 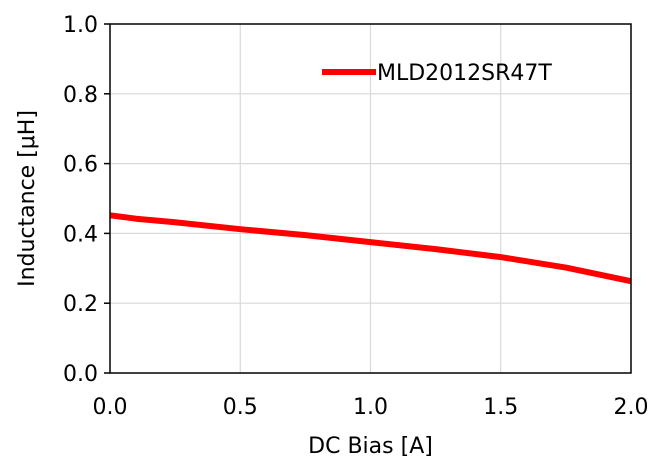 I want to click on x-tick-label: 0.0, so click(x=110, y=407).